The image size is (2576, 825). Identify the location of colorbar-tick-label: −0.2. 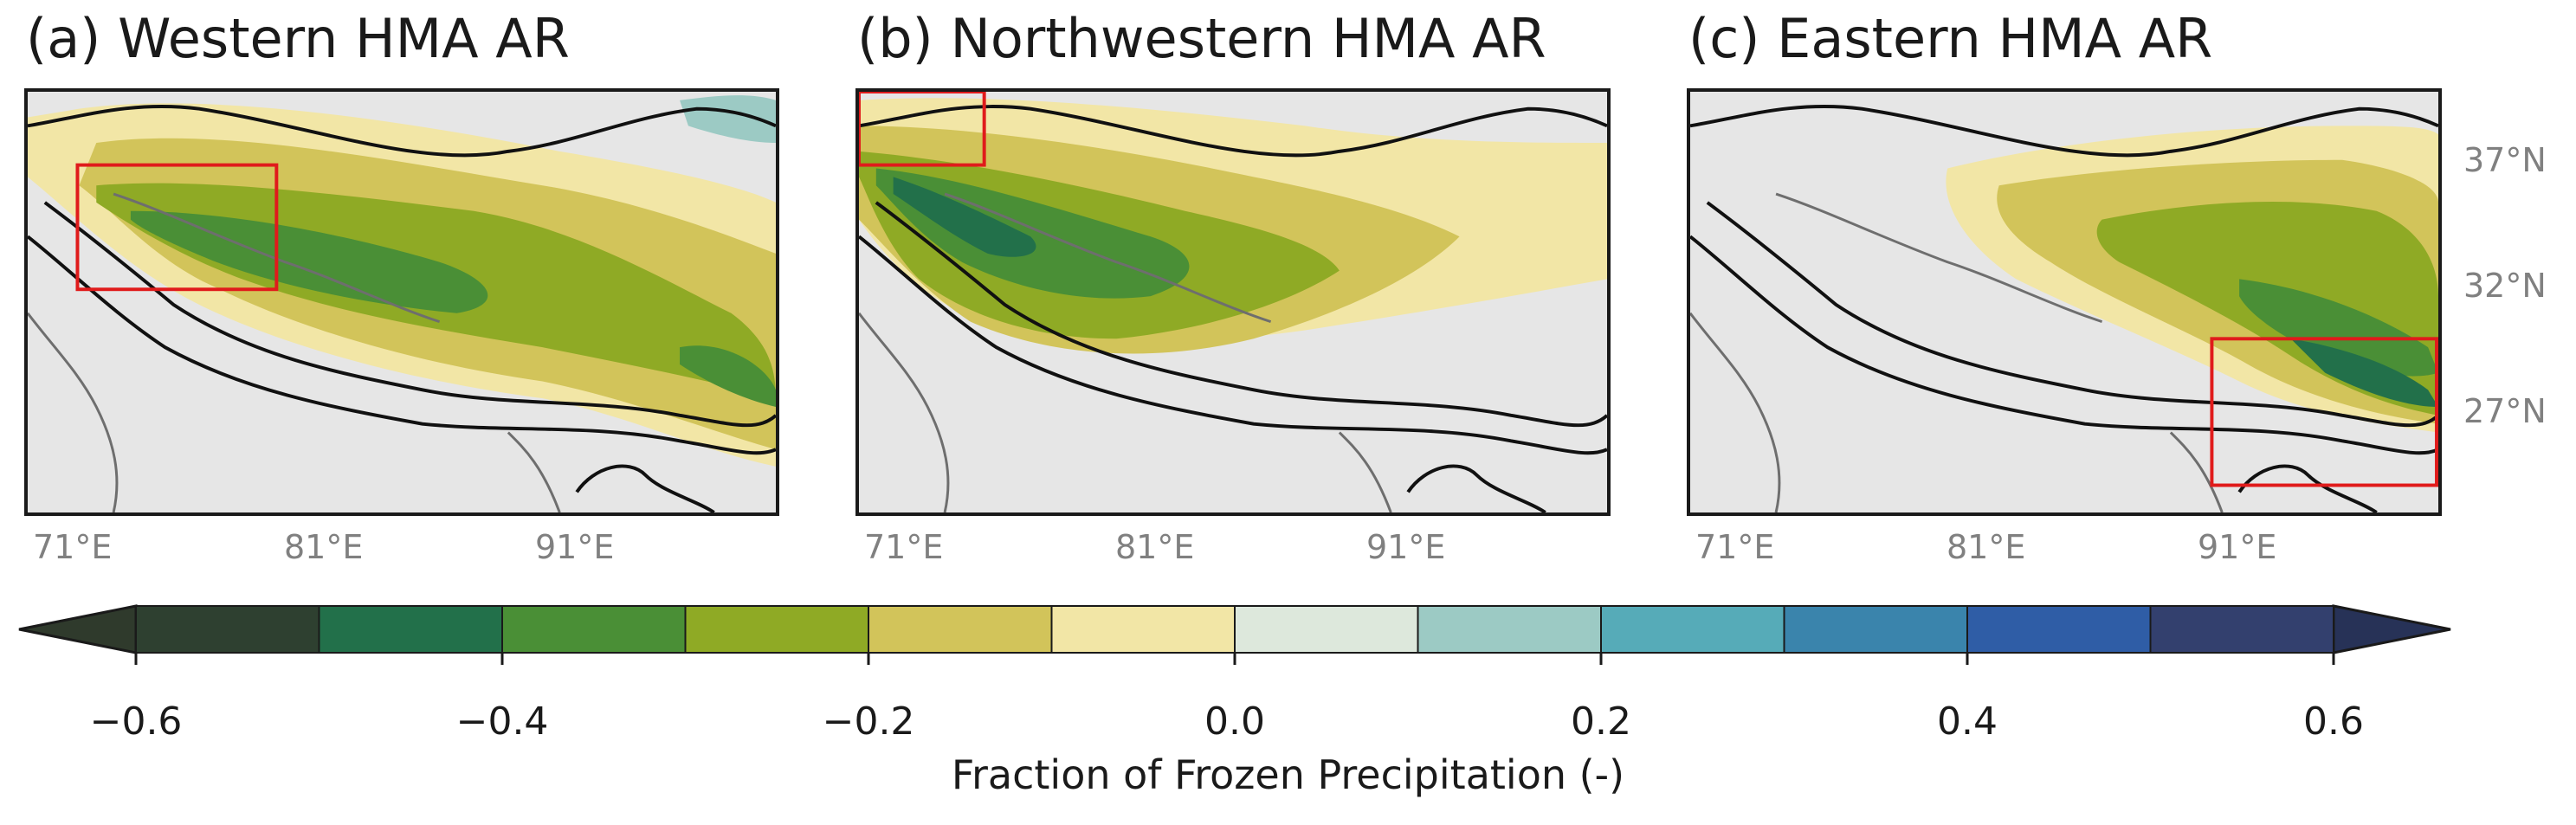
(868, 722).